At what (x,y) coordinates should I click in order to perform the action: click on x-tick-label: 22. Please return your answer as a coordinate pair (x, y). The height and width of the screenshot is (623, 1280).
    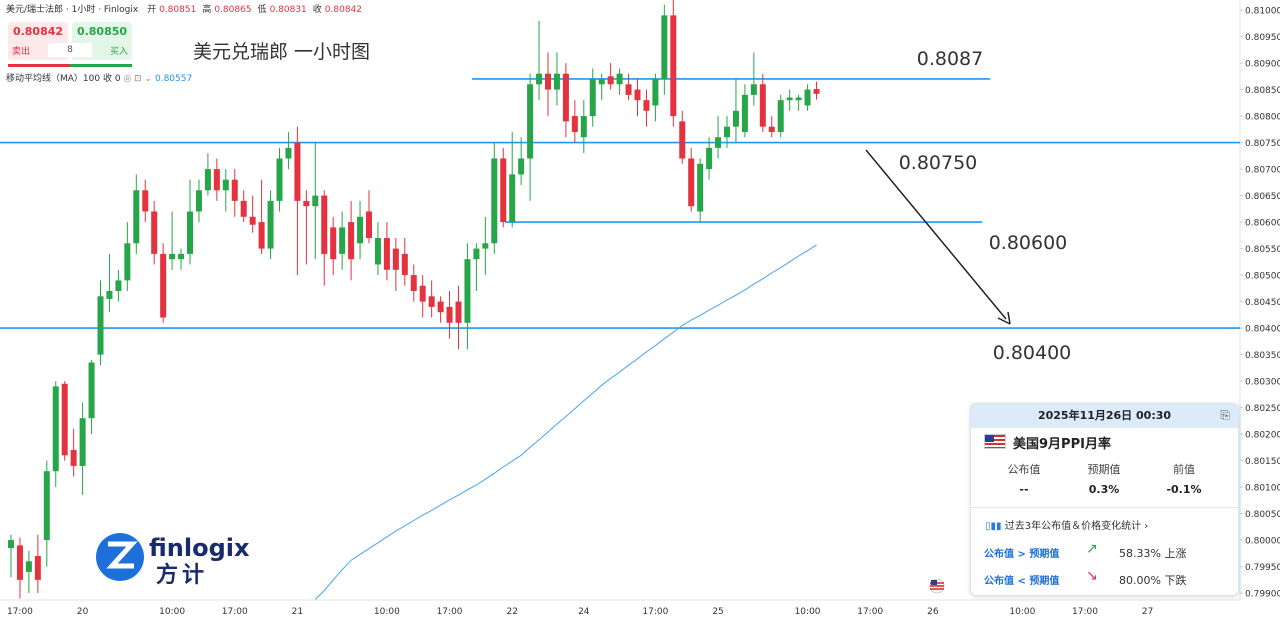
    Looking at the image, I should click on (511, 612).